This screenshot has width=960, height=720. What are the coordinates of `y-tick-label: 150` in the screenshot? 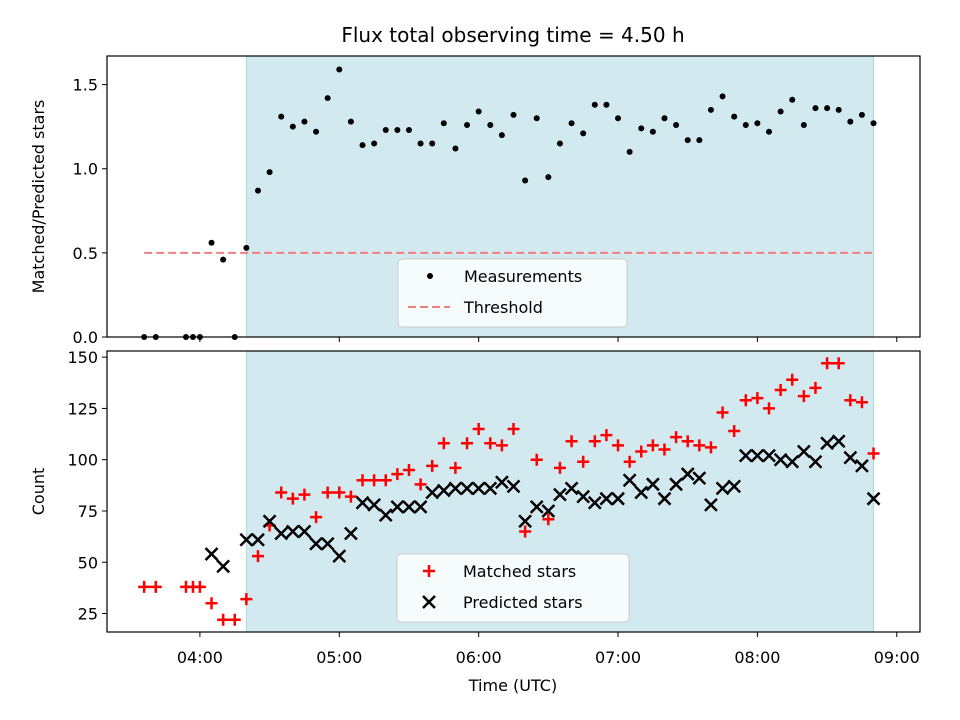 It's located at (82, 357).